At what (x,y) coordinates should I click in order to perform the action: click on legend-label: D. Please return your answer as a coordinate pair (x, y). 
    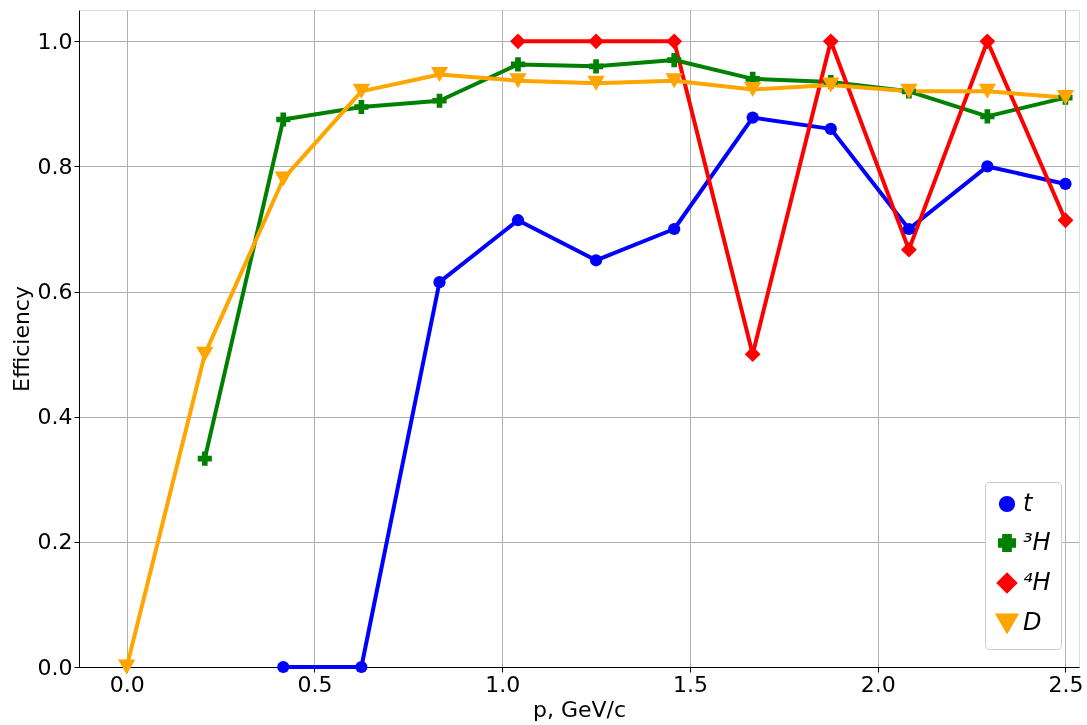
    Looking at the image, I should click on (1032, 622).